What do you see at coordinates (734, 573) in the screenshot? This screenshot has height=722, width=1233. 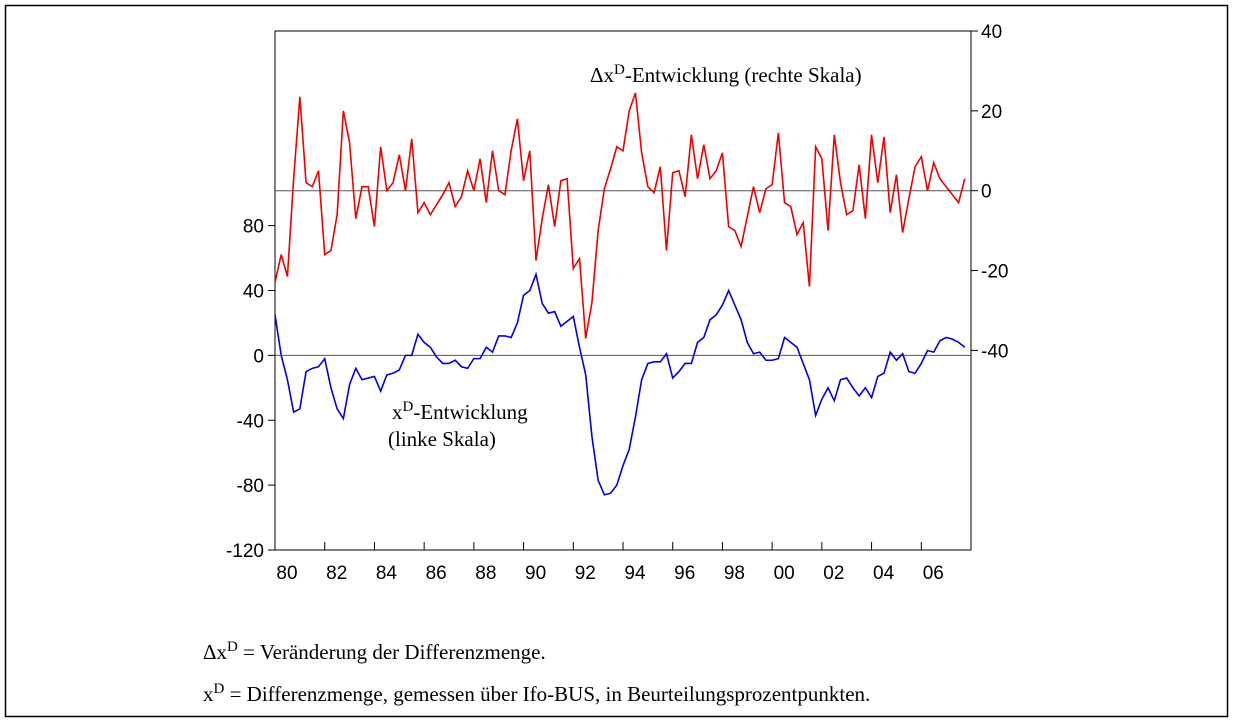 I see `x-tick-label: 98` at bounding box center [734, 573].